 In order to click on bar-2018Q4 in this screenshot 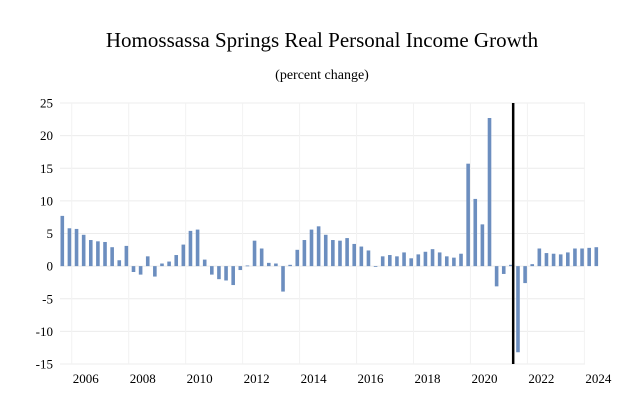, I will do `click(439, 259)`.